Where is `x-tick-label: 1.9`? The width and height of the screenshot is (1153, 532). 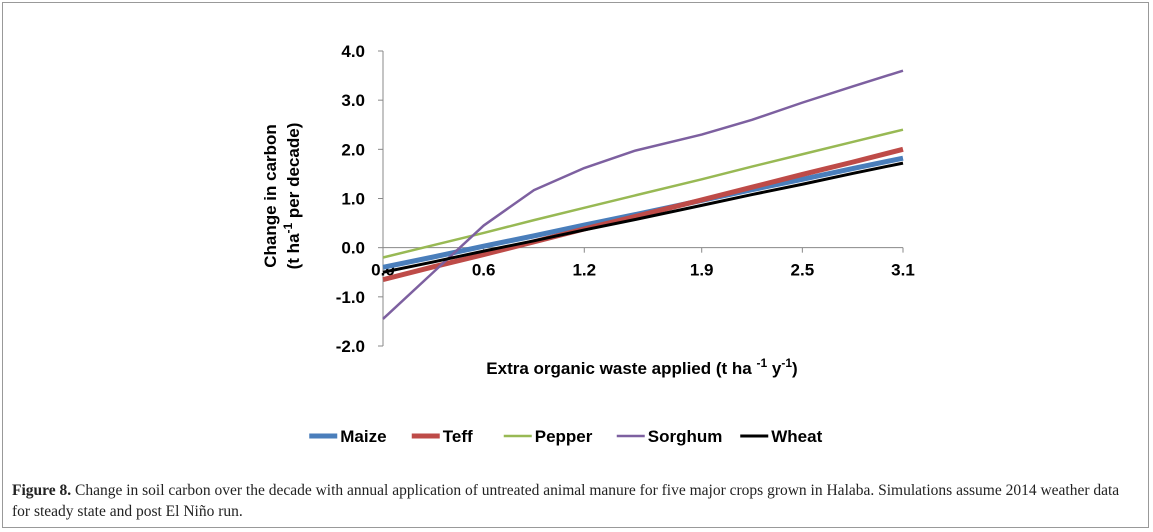 x-tick-label: 1.9 is located at coordinates (702, 270).